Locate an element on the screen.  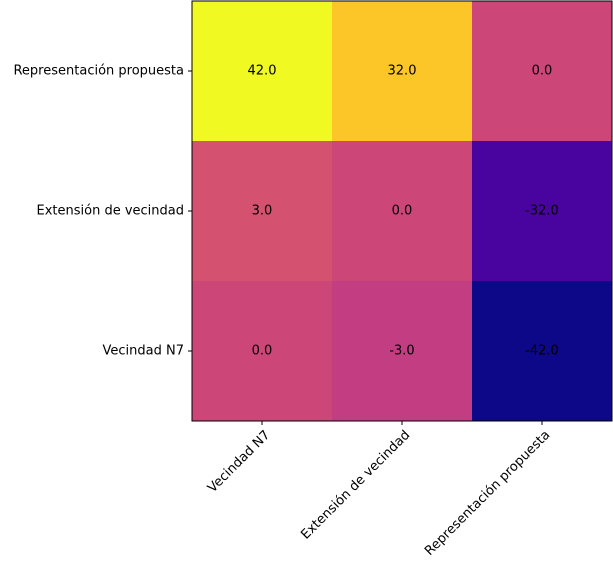
heatmap-cell-r2-c2 is located at coordinates (542, 351).